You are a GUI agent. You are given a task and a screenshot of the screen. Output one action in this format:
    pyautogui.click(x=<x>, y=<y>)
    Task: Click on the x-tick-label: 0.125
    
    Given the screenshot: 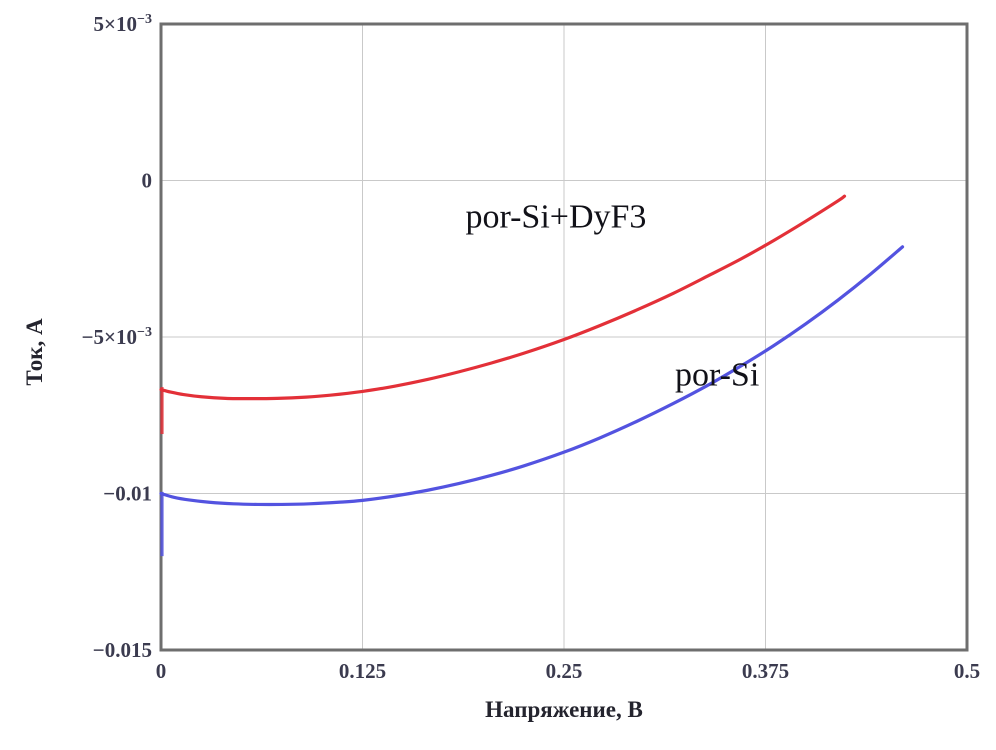 What is the action you would take?
    pyautogui.click(x=362, y=671)
    